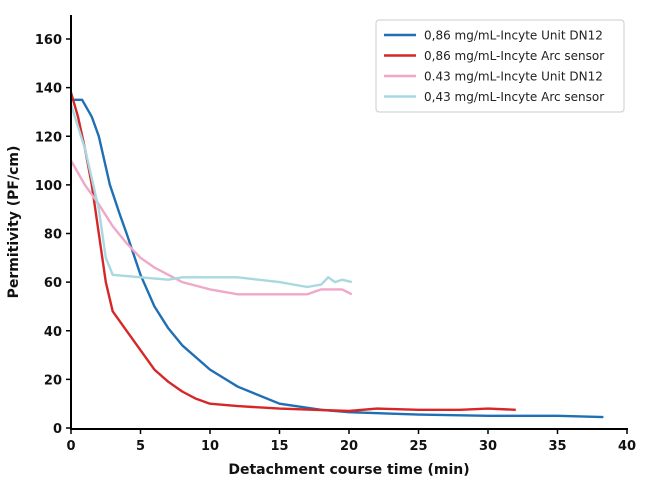 This screenshot has height=494, width=650. Describe the element at coordinates (48, 89) in the screenshot. I see `y-tick-label: 140` at that location.